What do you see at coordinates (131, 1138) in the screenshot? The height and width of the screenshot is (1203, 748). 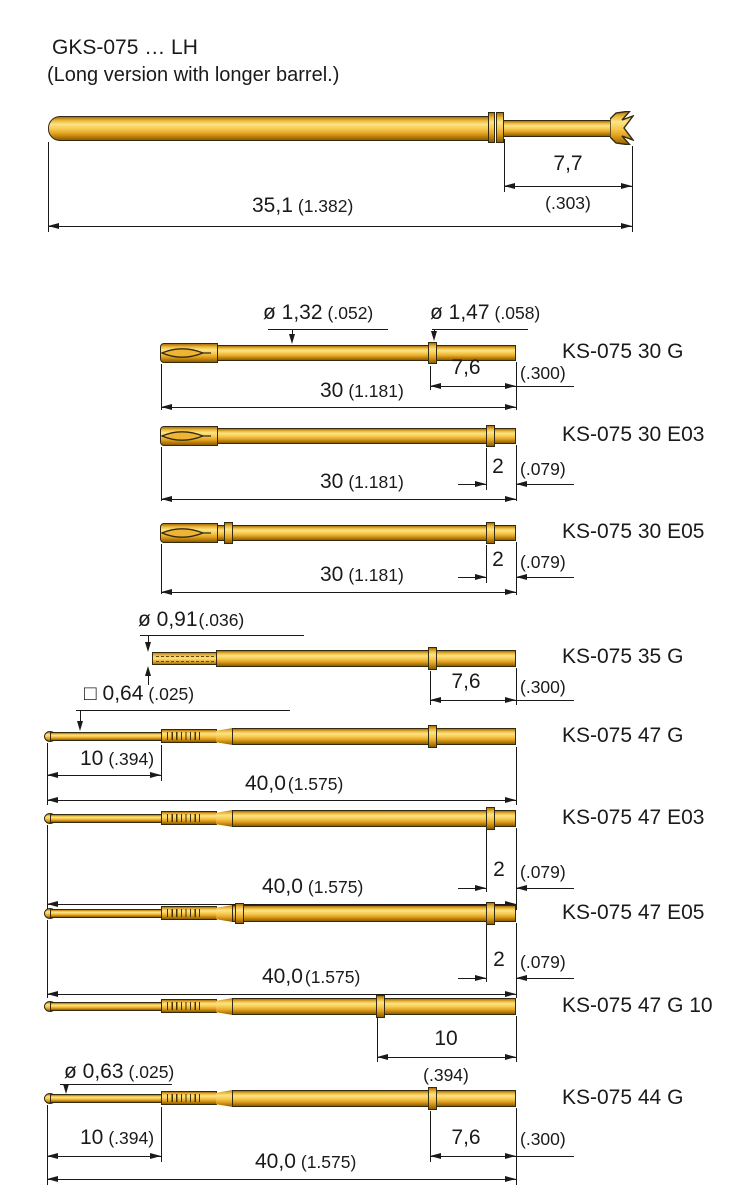 I see `dim-tail-in: (.394)` at bounding box center [131, 1138].